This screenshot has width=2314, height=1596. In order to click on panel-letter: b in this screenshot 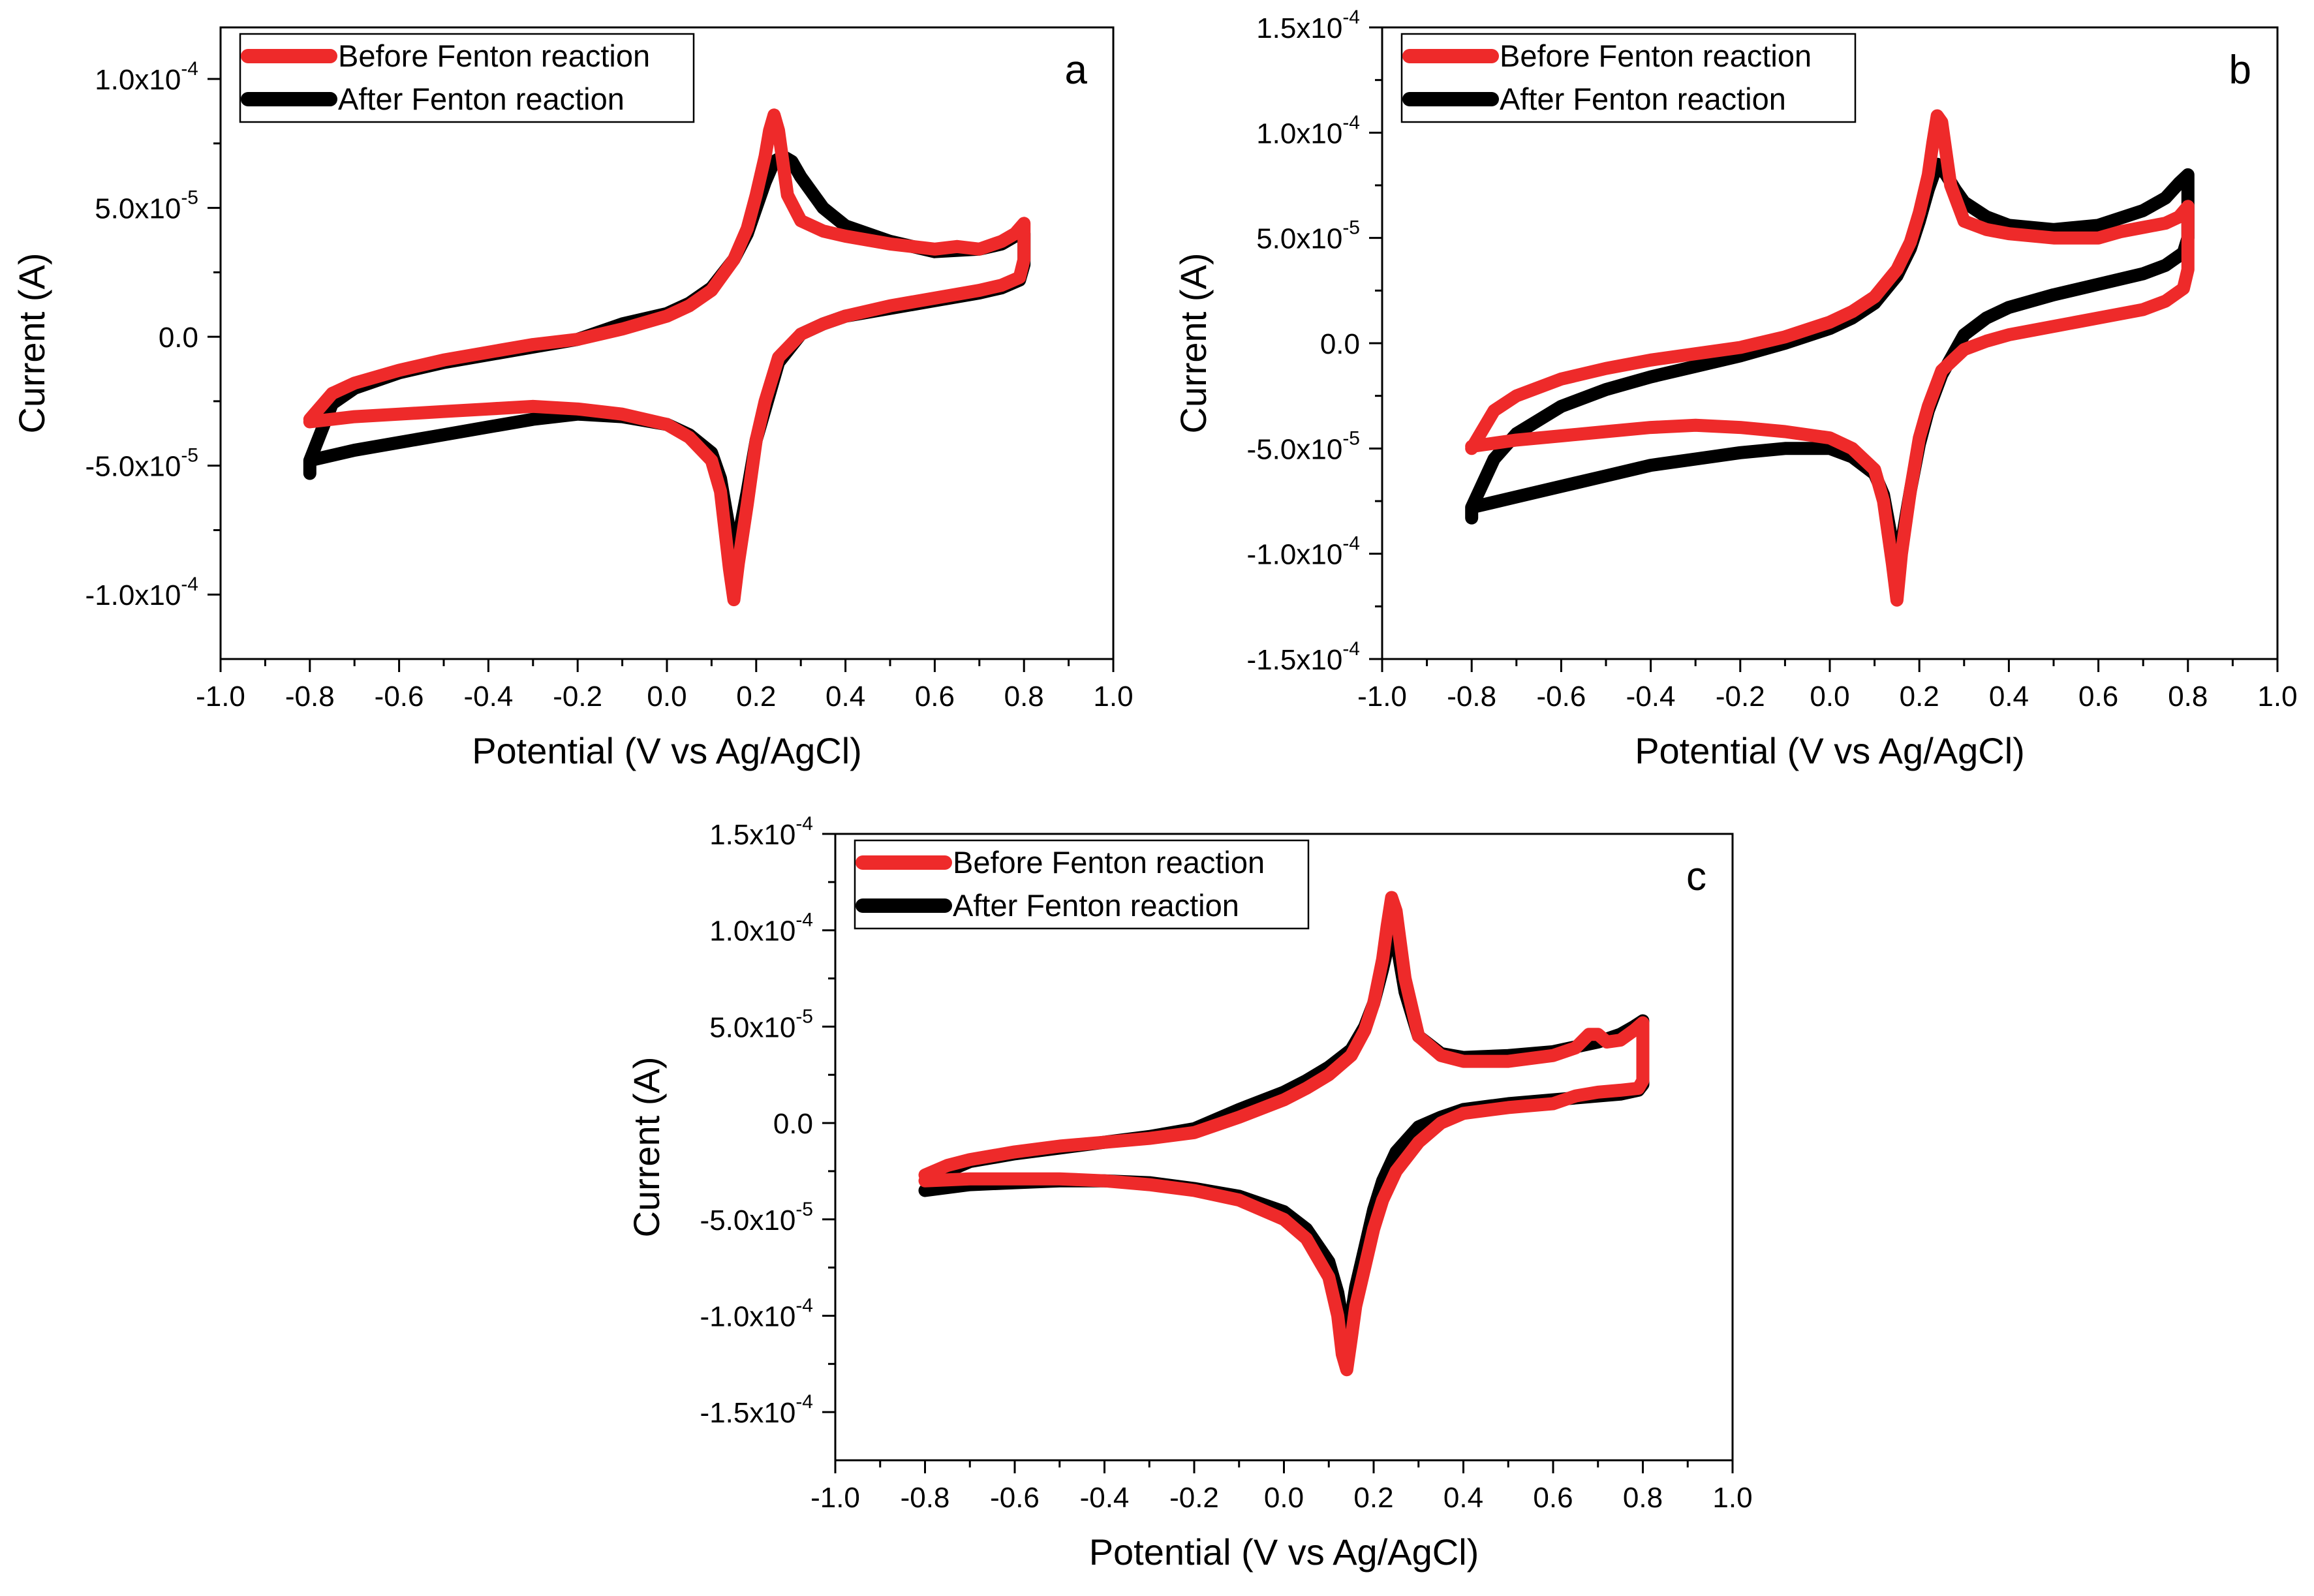, I will do `click(2240, 70)`.